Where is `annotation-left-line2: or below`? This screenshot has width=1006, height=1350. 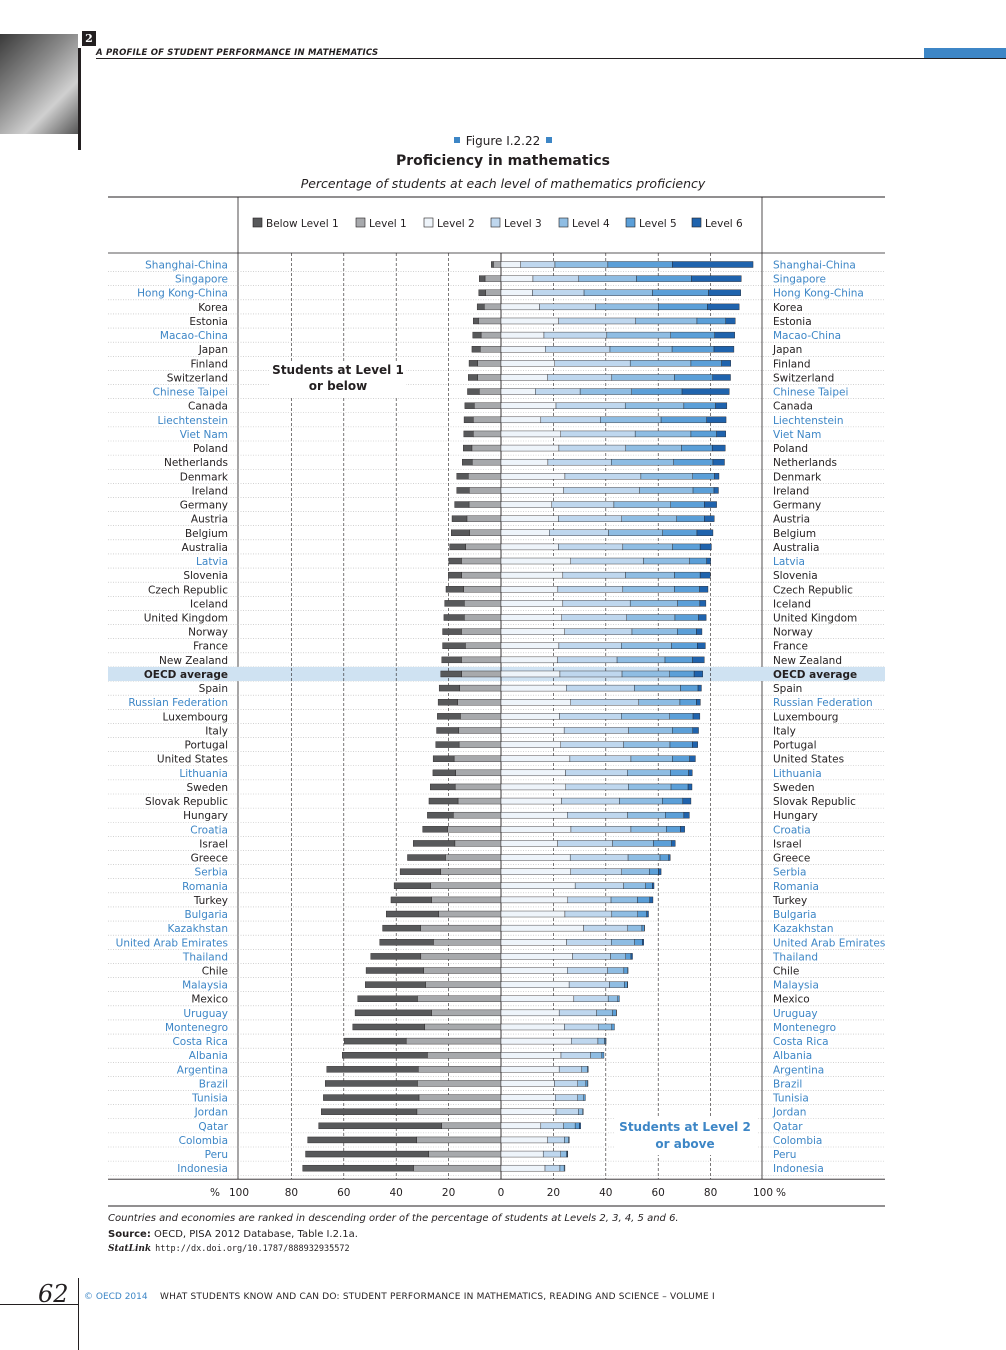
annotation-left-line2: or below is located at coordinates (338, 386).